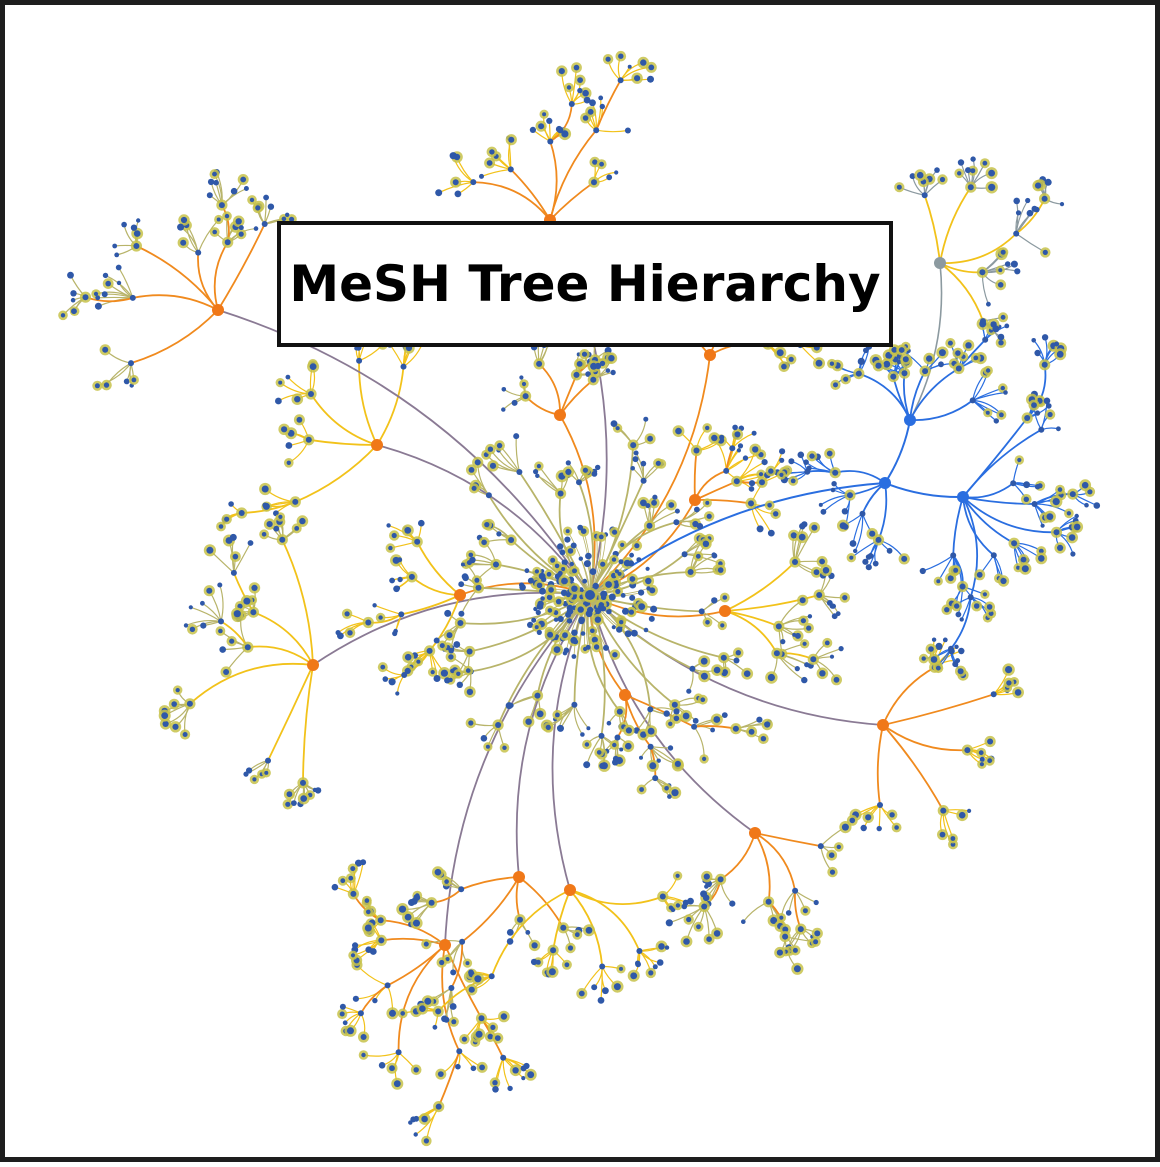  Describe the element at coordinates (584, 284) in the screenshot. I see `diagram-title: MeSH Tree Hierarchy` at that location.